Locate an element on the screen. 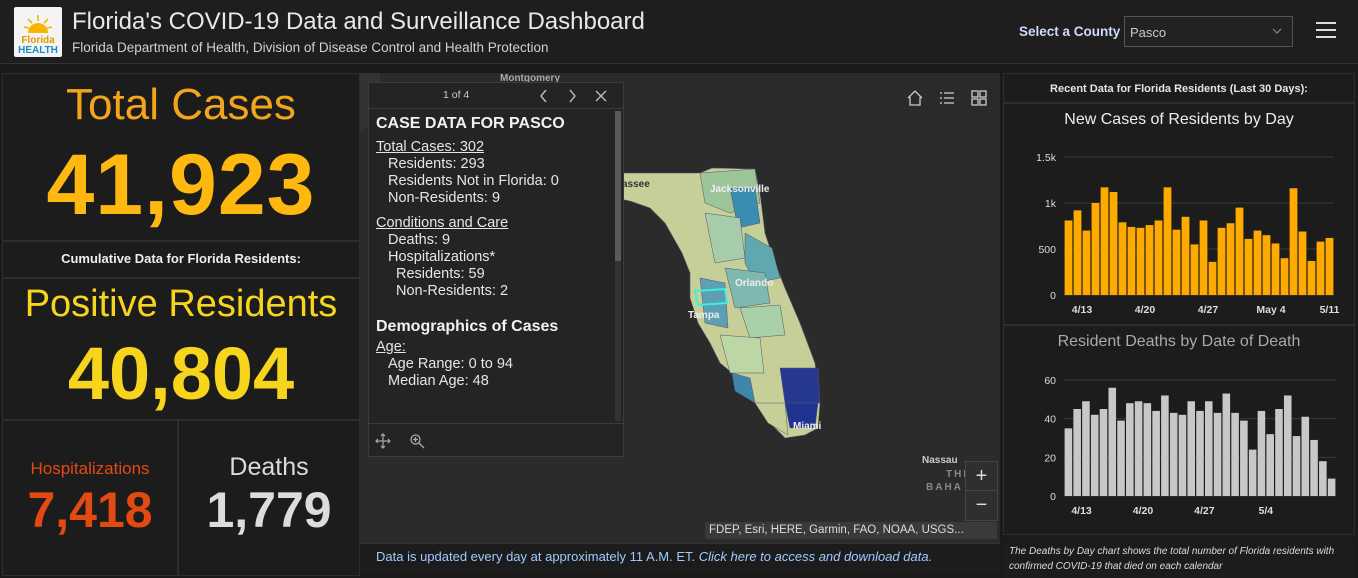 The width and height of the screenshot is (1358, 578). popup-age-heading: Age: is located at coordinates (391, 347).